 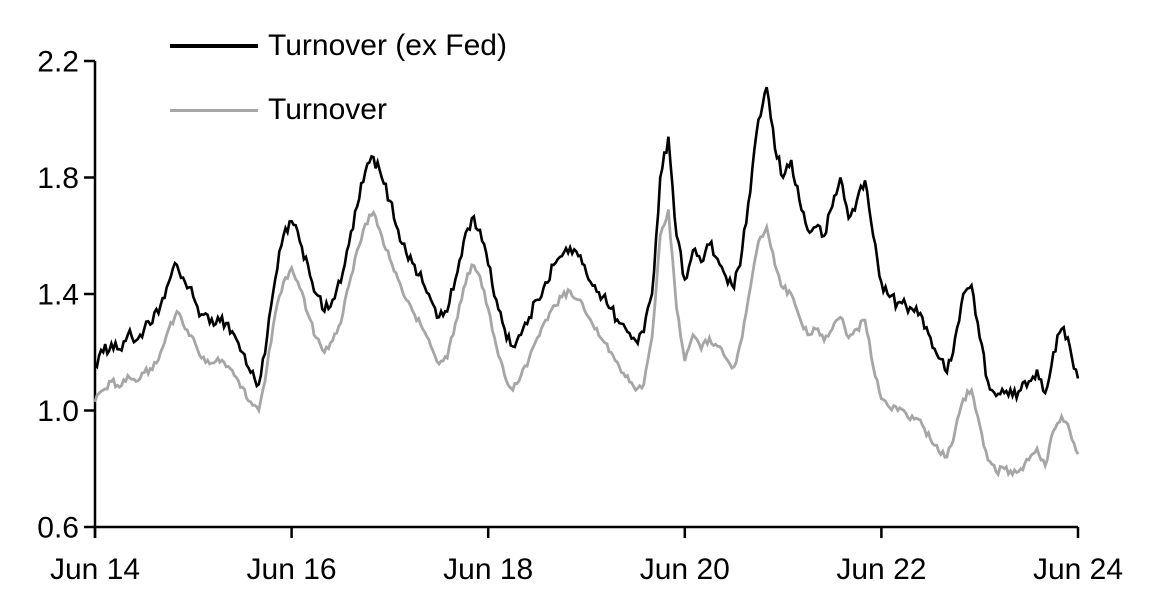 I want to click on chart-legend: Turnover (ex Fed) Turnover, so click(x=338, y=92).